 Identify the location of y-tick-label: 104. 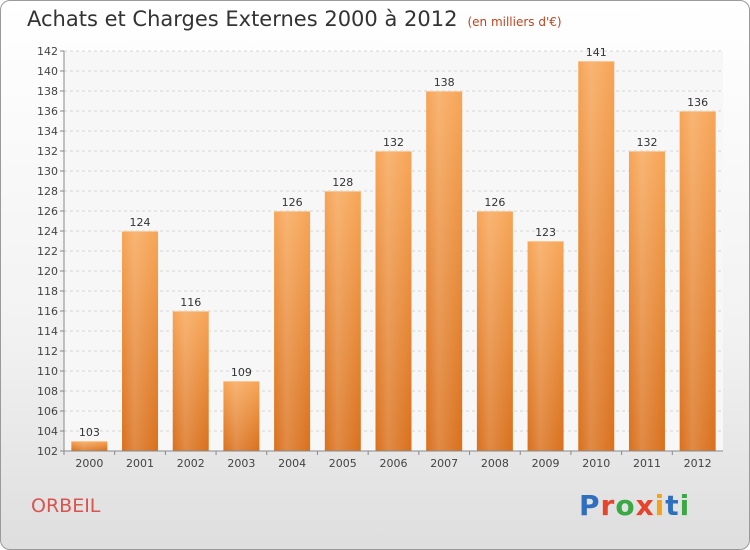
(47, 431).